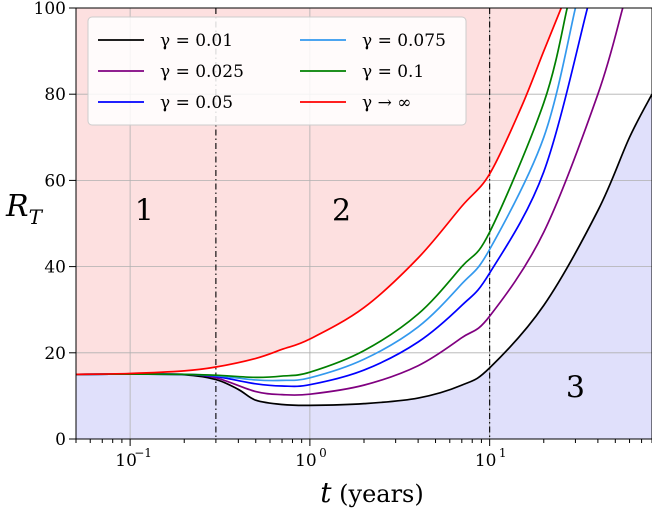 The width and height of the screenshot is (652, 510). Describe the element at coordinates (55, 354) in the screenshot. I see `y-tick-label-1: 20` at that location.